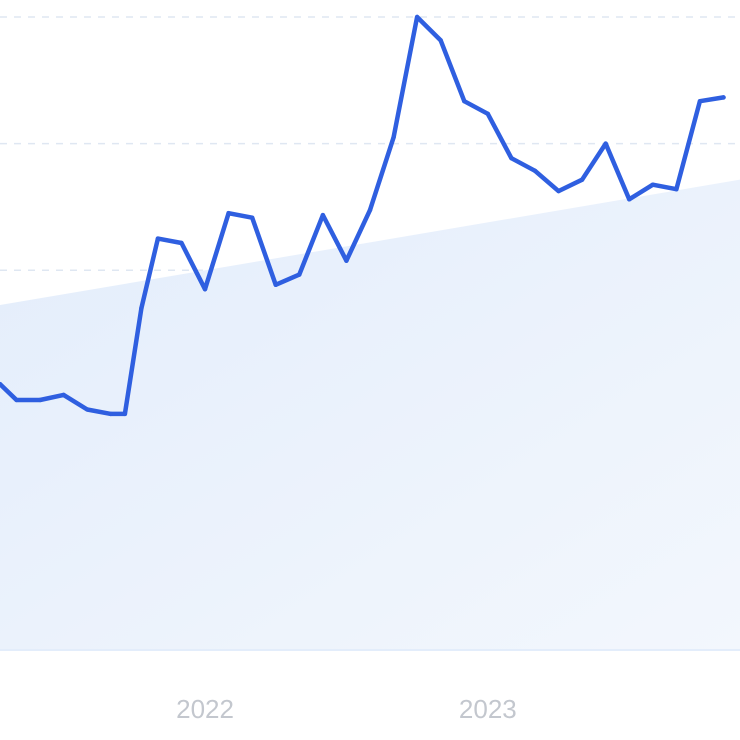 This screenshot has height=740, width=740. What do you see at coordinates (205, 709) in the screenshot?
I see `x-tick-label: 2022` at bounding box center [205, 709].